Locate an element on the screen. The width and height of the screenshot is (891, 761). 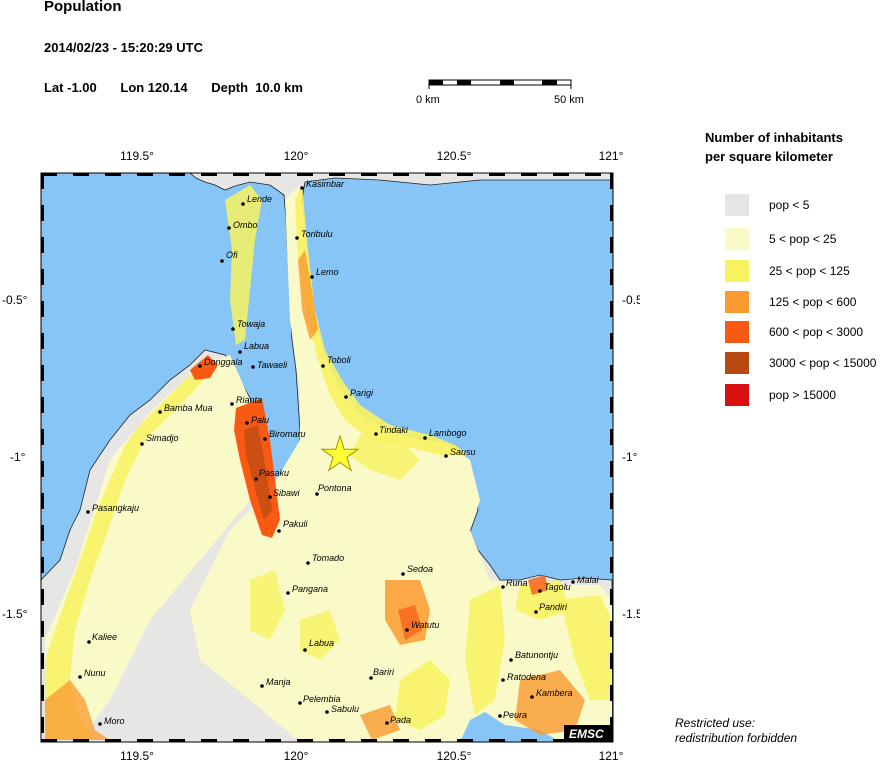
lon-tick-bottom: 119.5° is located at coordinates (137, 754).